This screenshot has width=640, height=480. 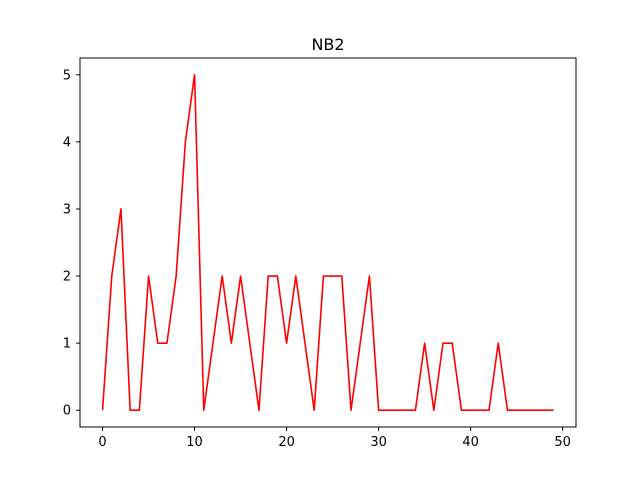 I want to click on x-tick-label: 20, so click(x=286, y=442).